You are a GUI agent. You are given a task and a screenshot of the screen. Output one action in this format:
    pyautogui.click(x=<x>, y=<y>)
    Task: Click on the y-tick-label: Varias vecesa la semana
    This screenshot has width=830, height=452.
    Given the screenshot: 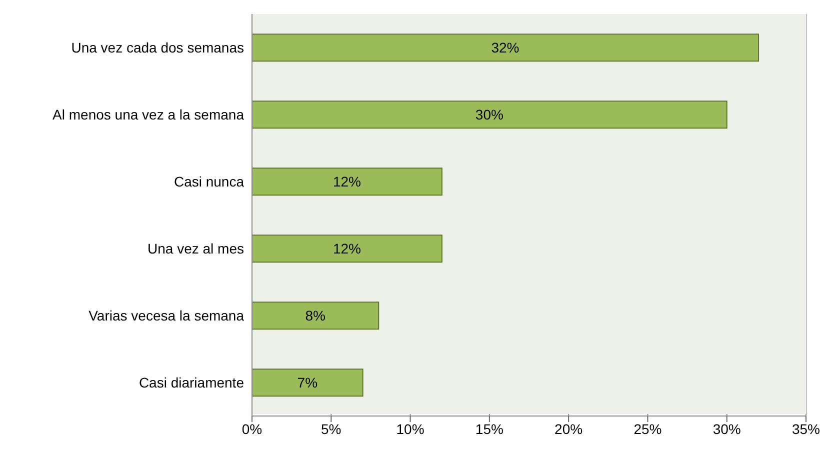 What is the action you would take?
    pyautogui.click(x=166, y=315)
    